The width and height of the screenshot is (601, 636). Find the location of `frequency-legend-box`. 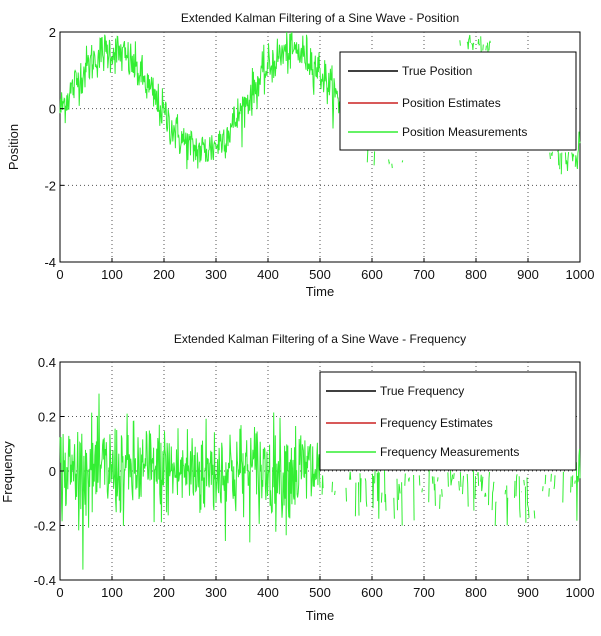

frequency-legend-box is located at coordinates (448, 421).